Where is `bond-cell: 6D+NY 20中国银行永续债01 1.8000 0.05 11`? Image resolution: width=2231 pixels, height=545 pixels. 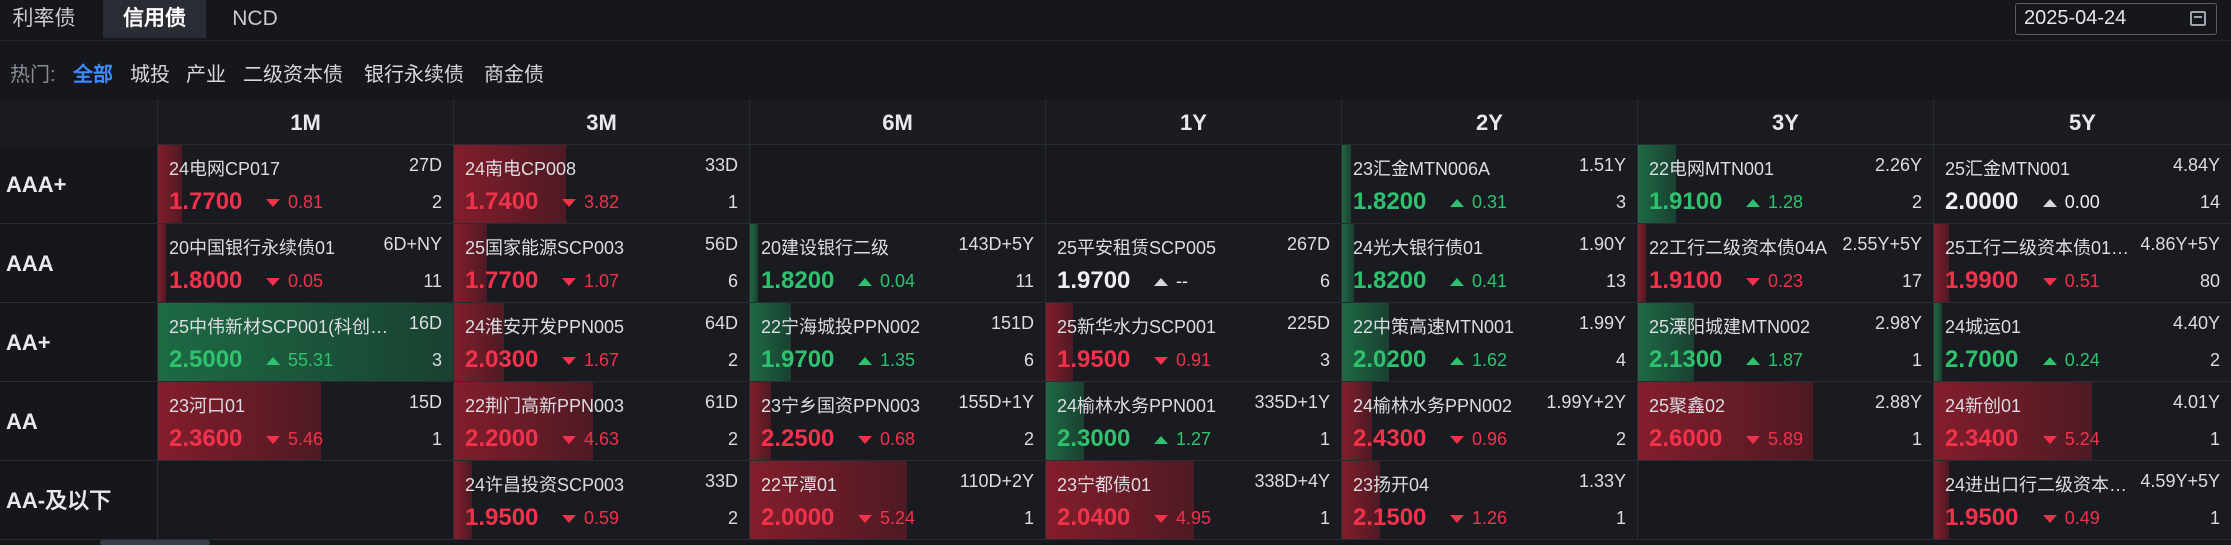
bond-cell: 6D+NY 20中国银行永续债01 1.8000 0.05 11 is located at coordinates (305, 263).